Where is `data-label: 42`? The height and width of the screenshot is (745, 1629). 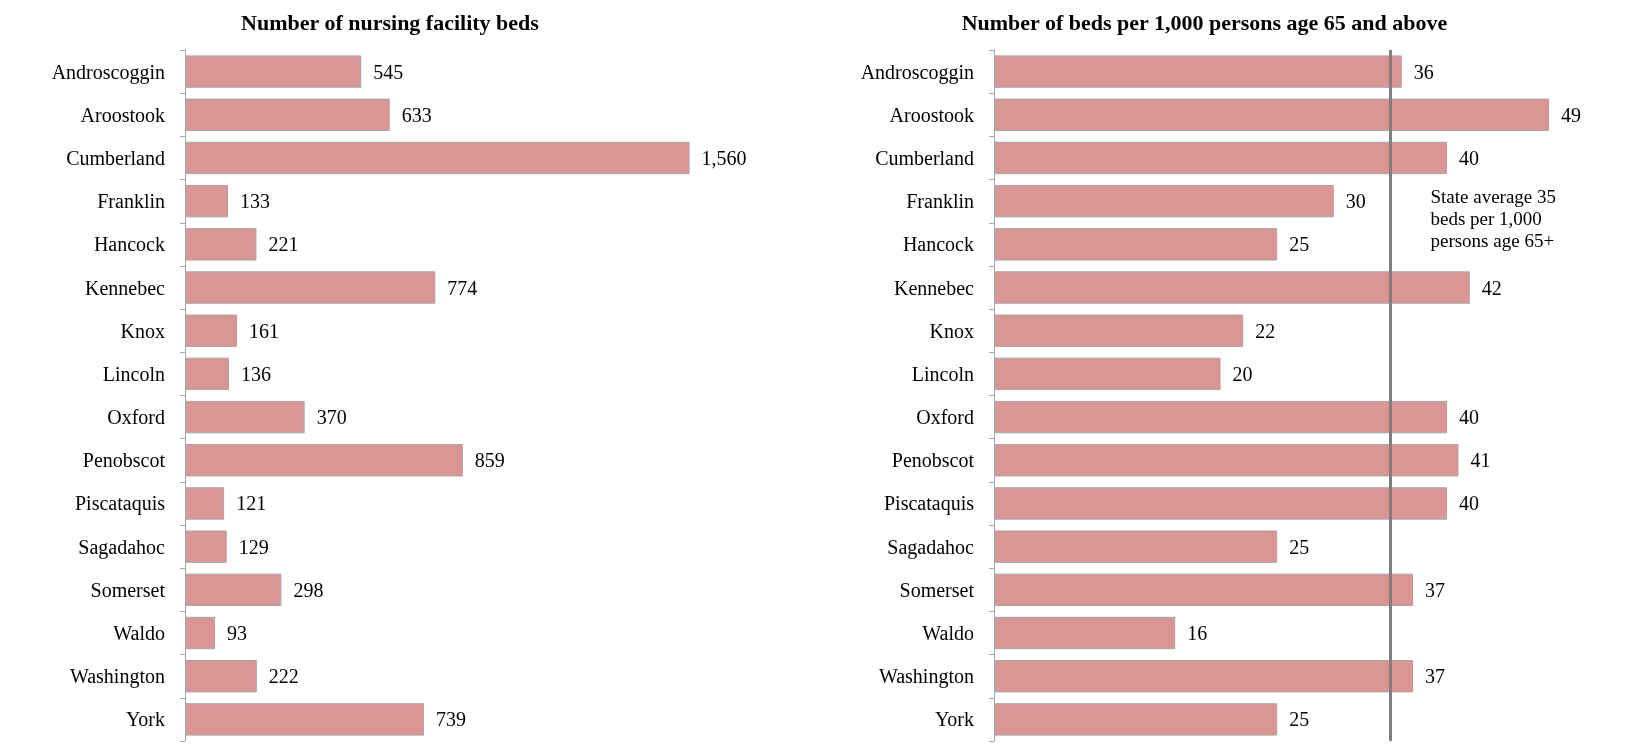 data-label: 42 is located at coordinates (1491, 287).